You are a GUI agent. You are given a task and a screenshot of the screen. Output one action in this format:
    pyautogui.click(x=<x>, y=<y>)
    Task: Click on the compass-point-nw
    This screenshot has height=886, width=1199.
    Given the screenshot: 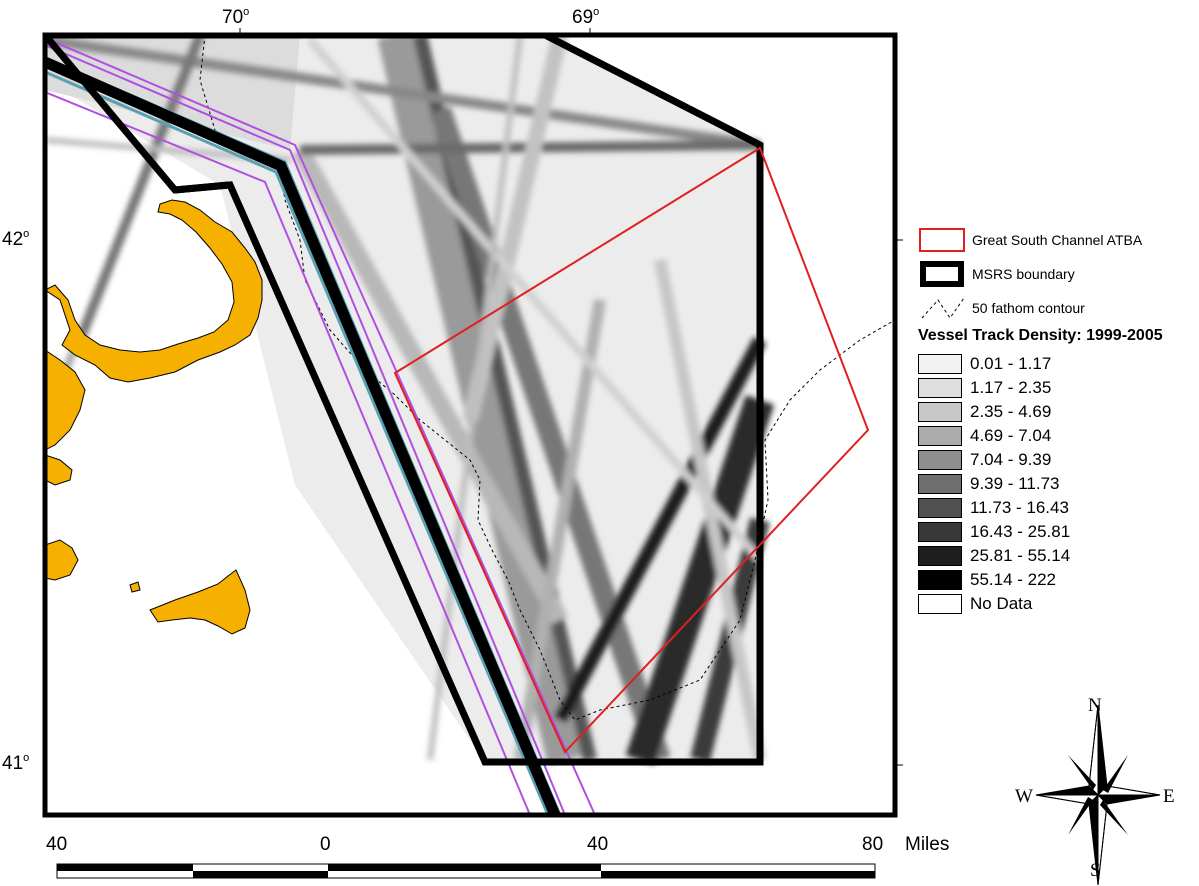 What is the action you would take?
    pyautogui.click(x=1082, y=772)
    